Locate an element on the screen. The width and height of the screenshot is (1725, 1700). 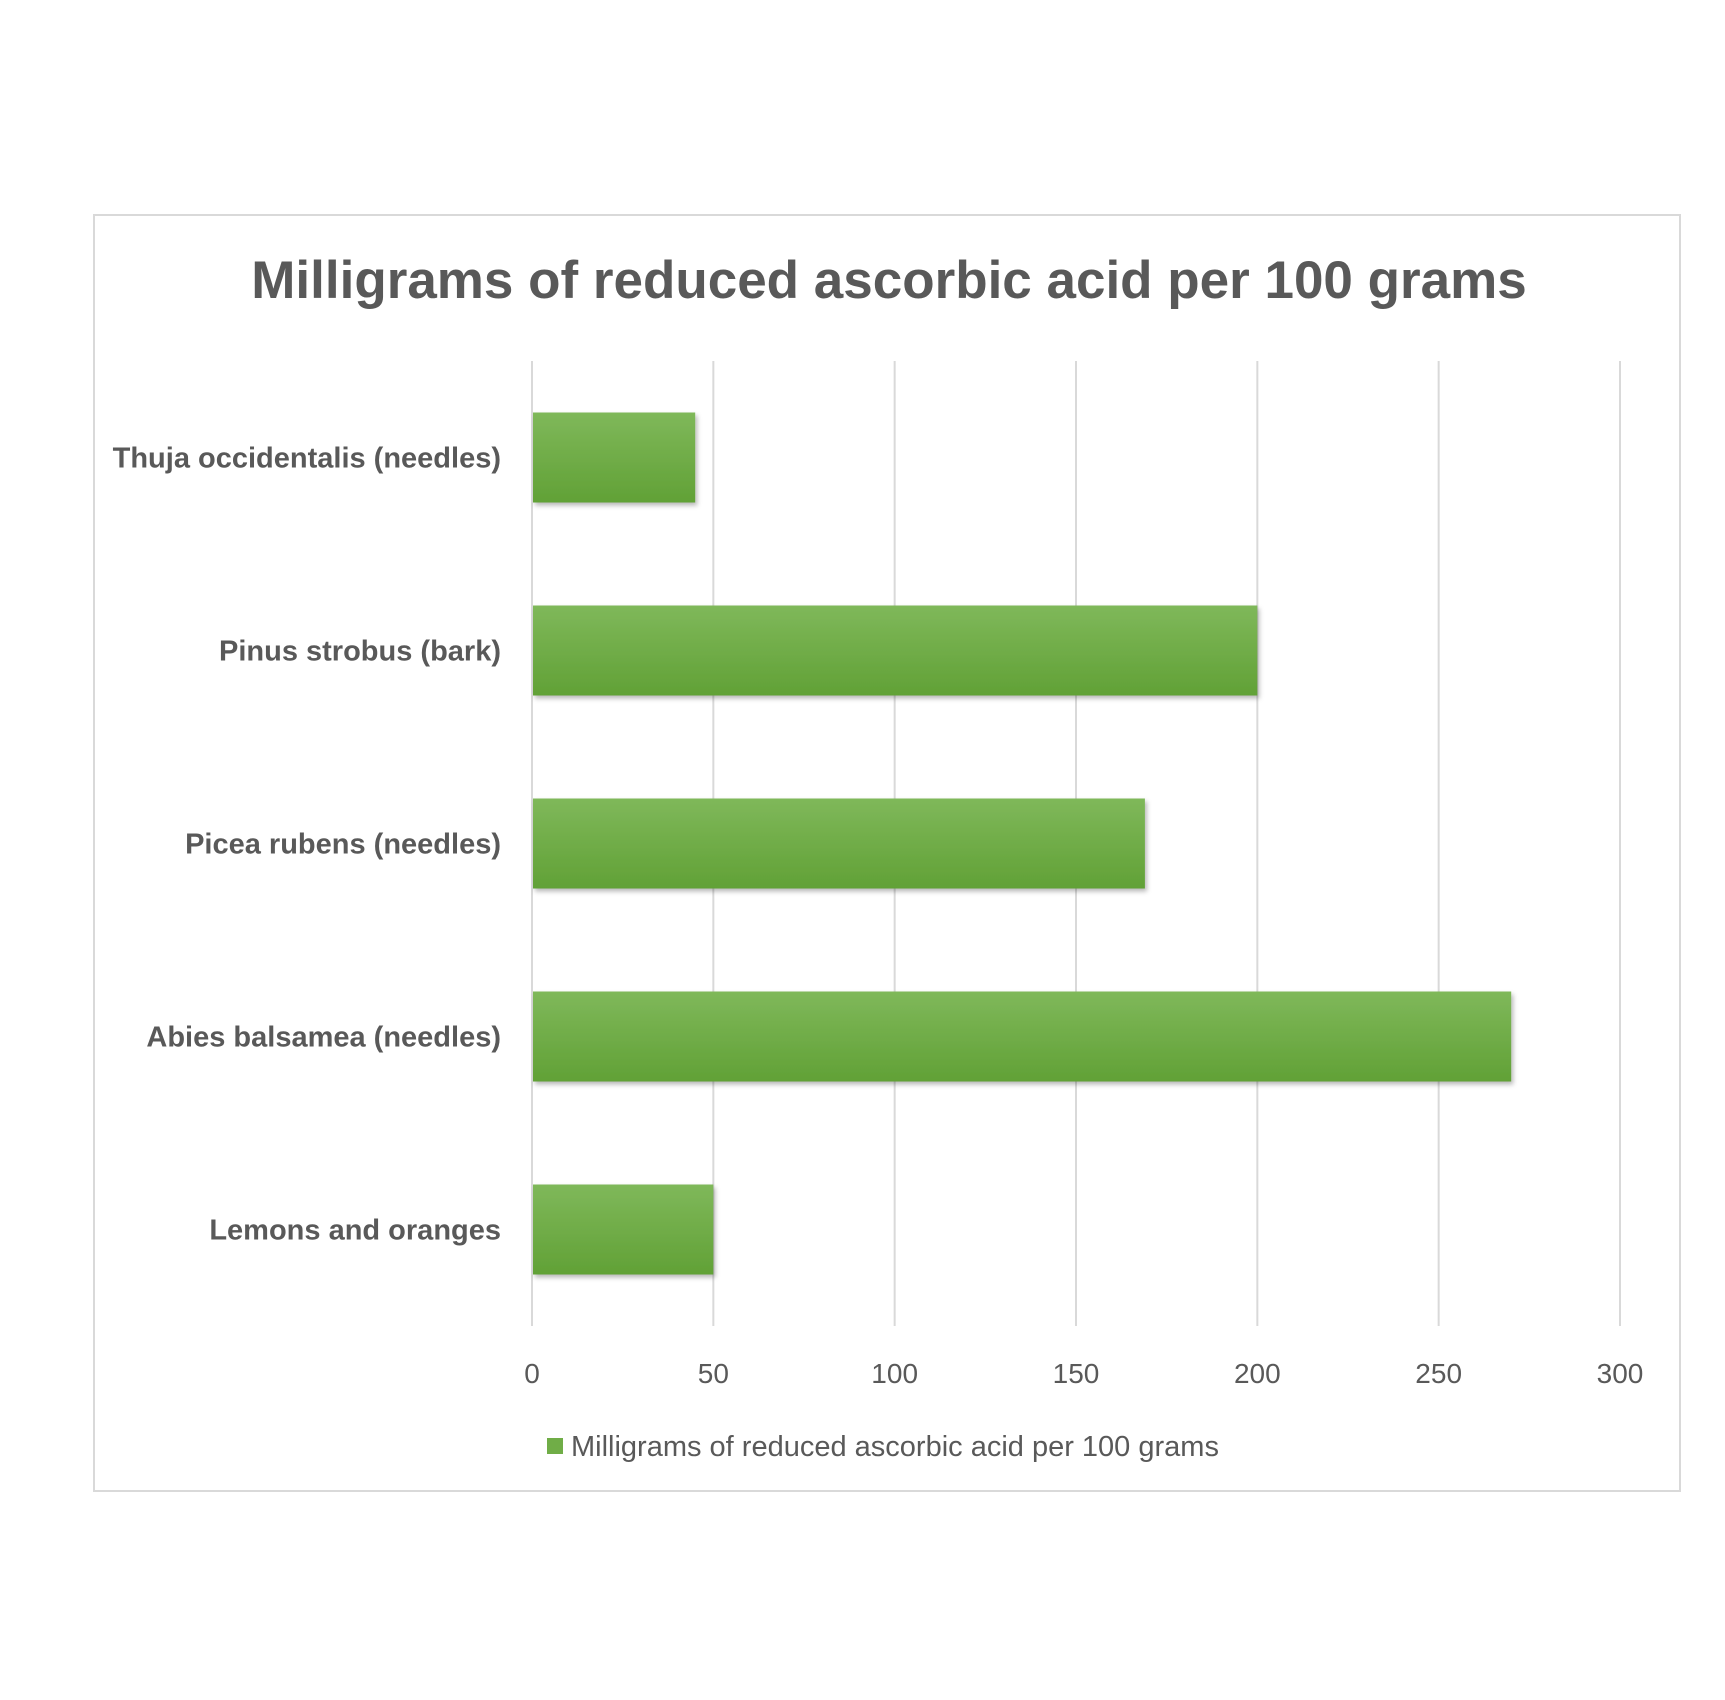
x-tick-label: 50 is located at coordinates (713, 1373).